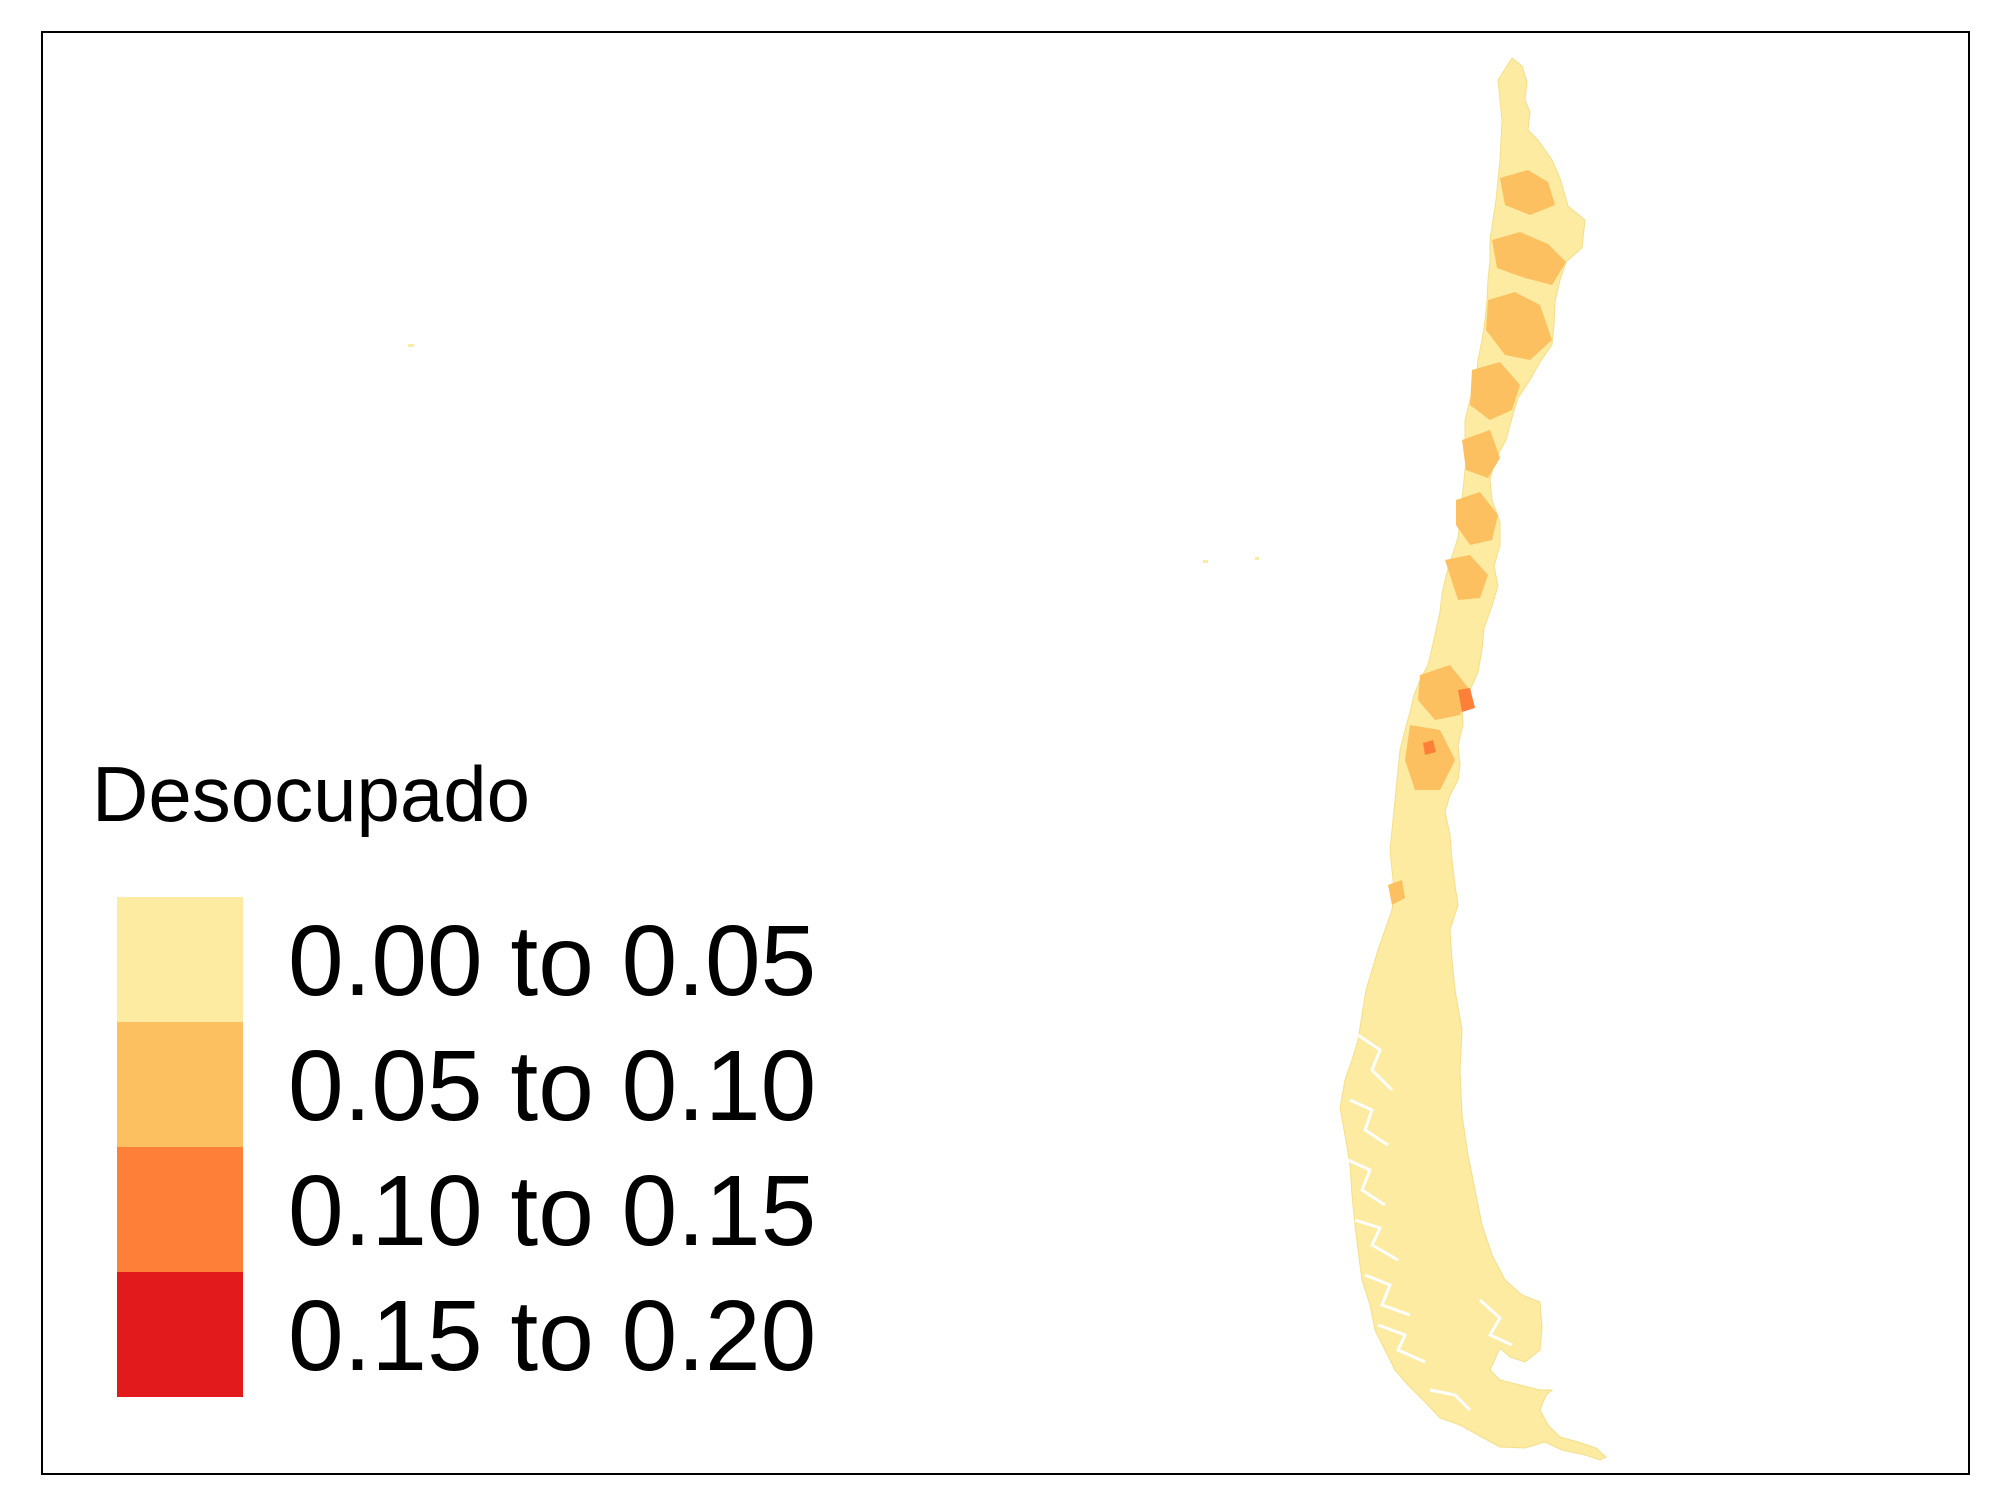 Image resolution: width=2000 pixels, height=1500 pixels. What do you see at coordinates (1430, 1222) in the screenshot?
I see `southern-fjords` at bounding box center [1430, 1222].